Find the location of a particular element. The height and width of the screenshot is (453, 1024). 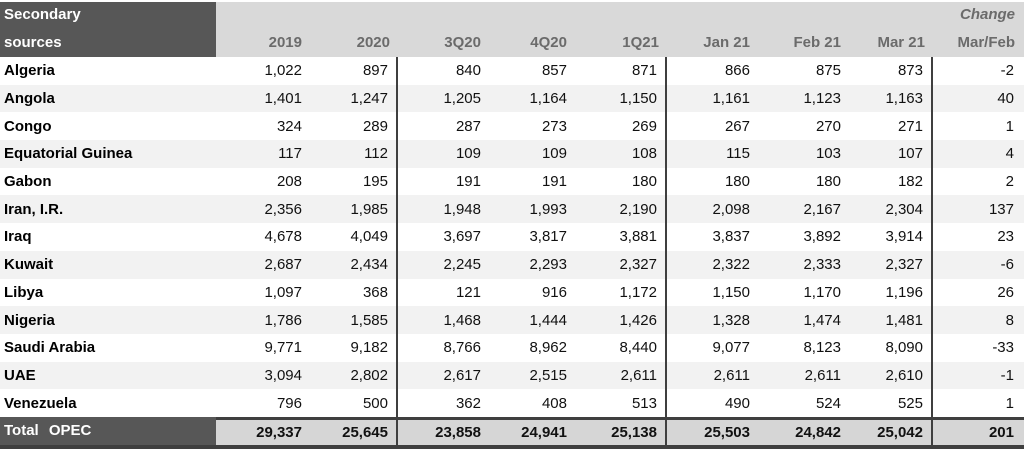

value-cell: 362 is located at coordinates (468, 403).